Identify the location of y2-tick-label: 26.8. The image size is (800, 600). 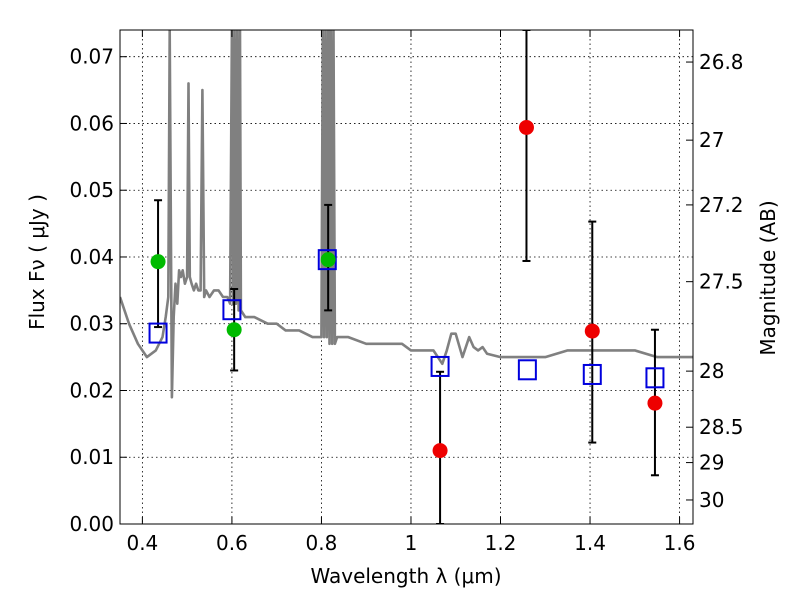
(721, 62).